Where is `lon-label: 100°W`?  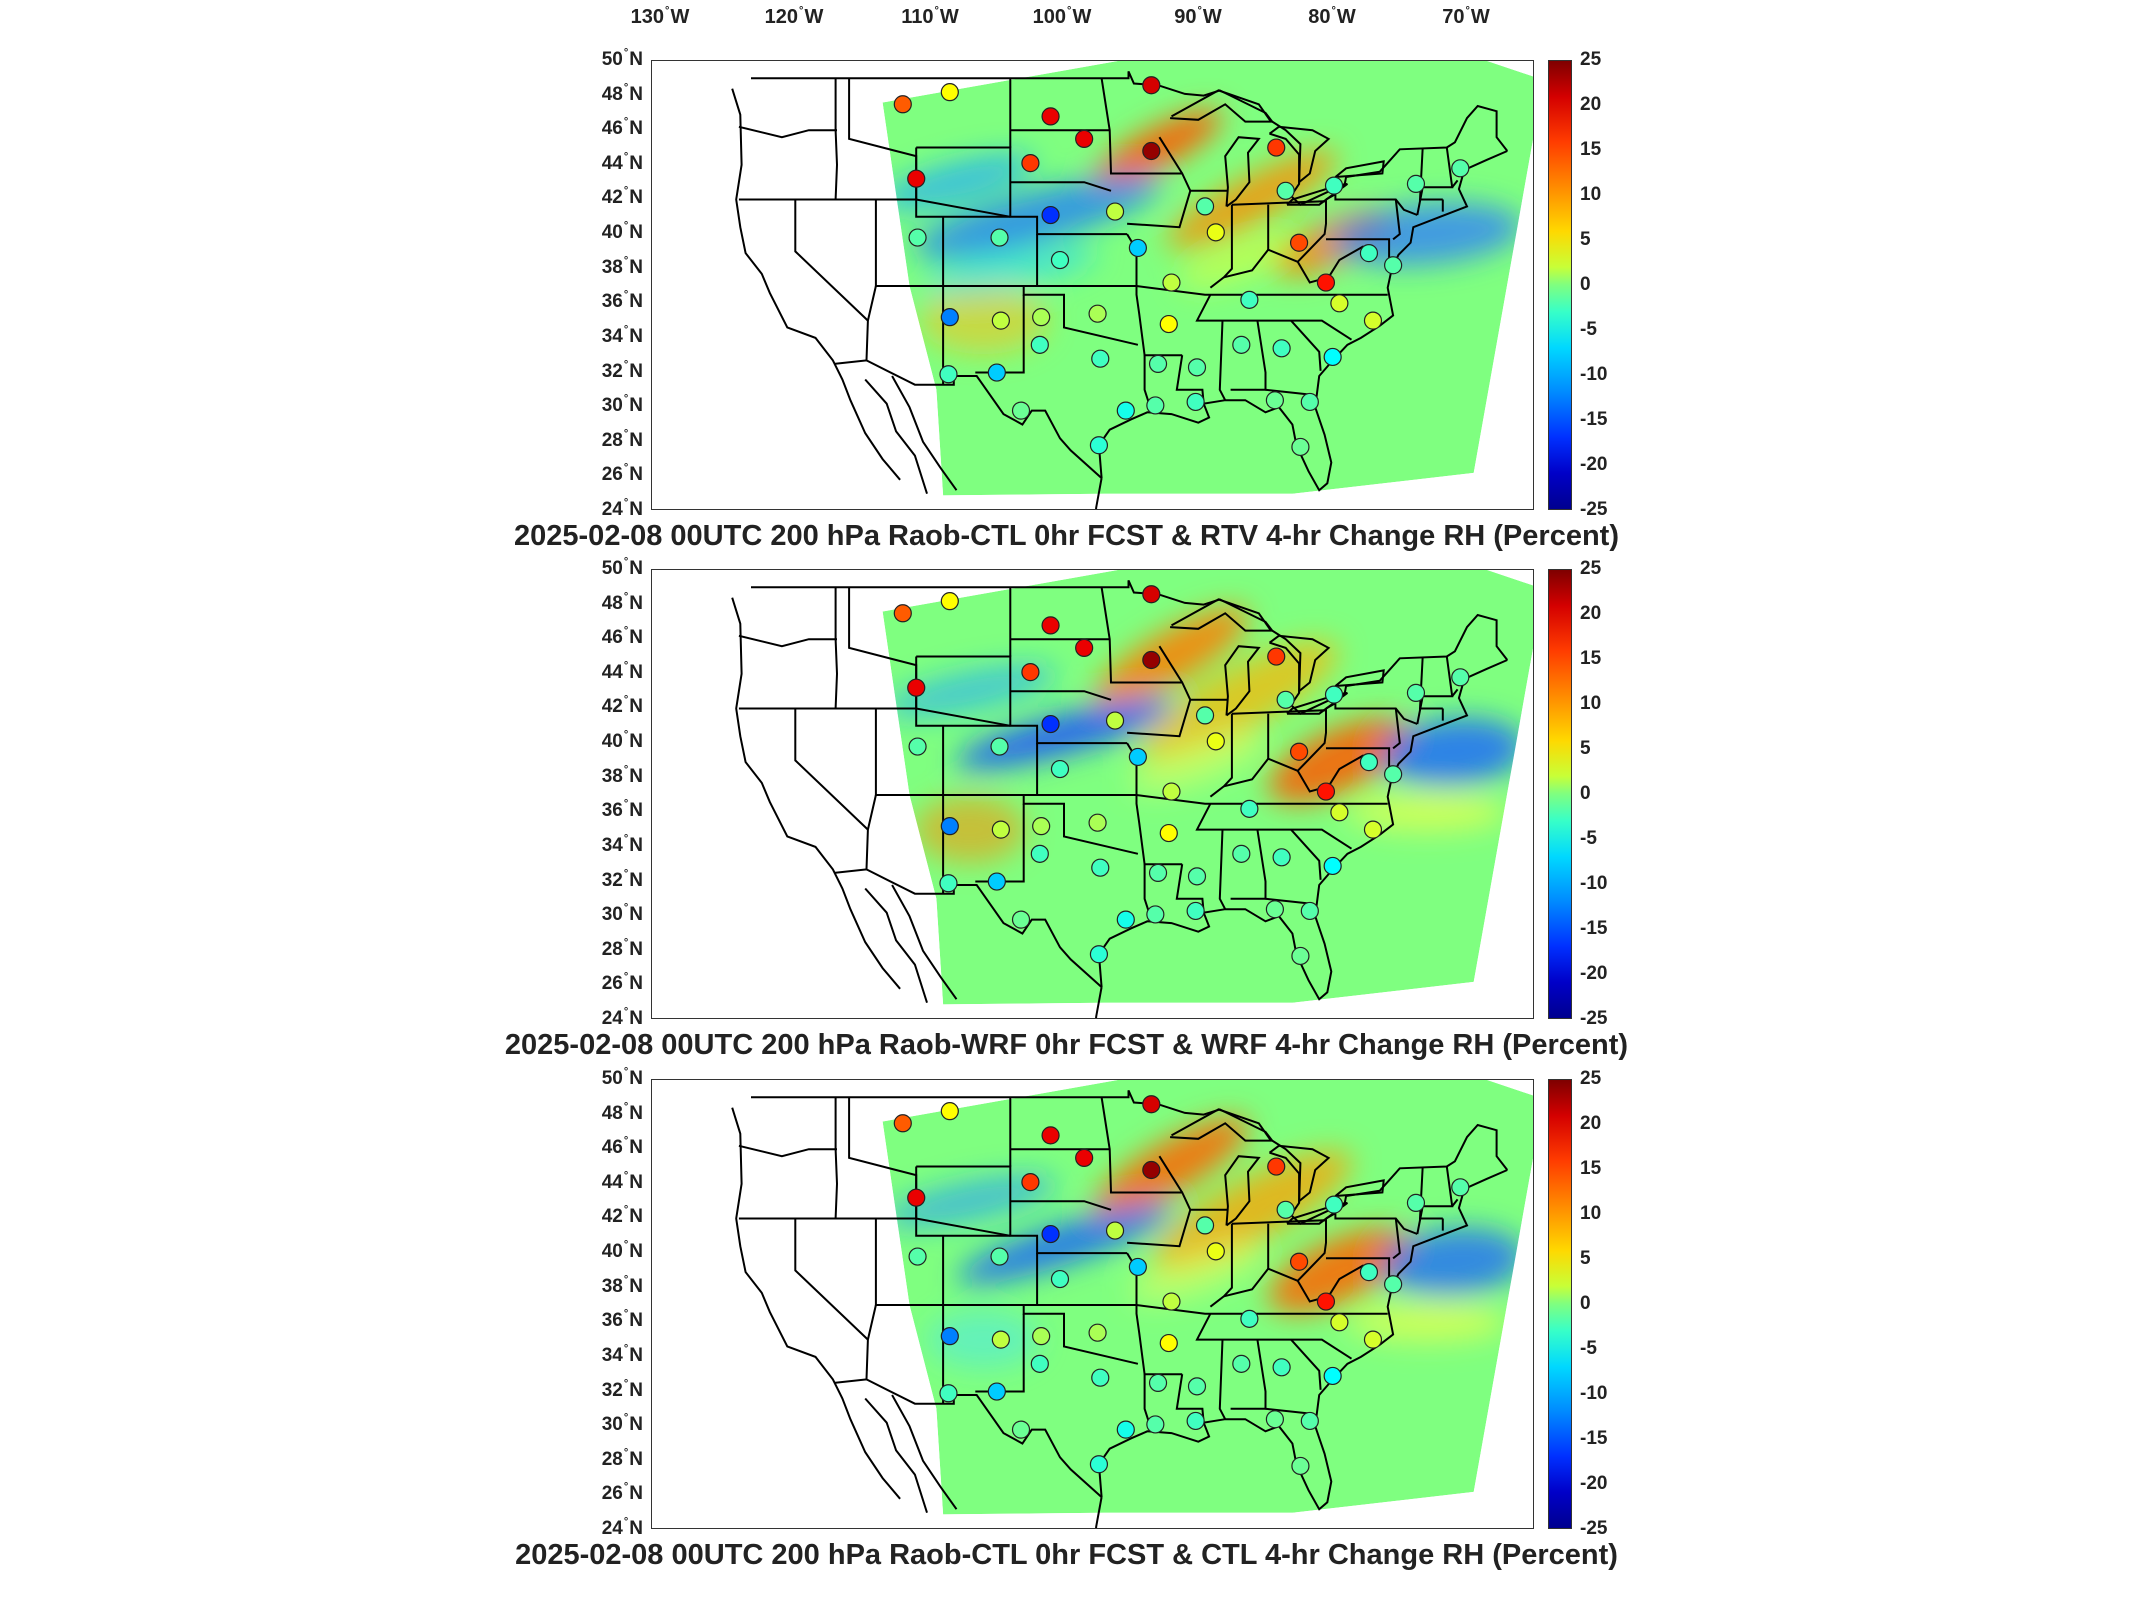
lon-label: 100°W is located at coordinates (1062, 16).